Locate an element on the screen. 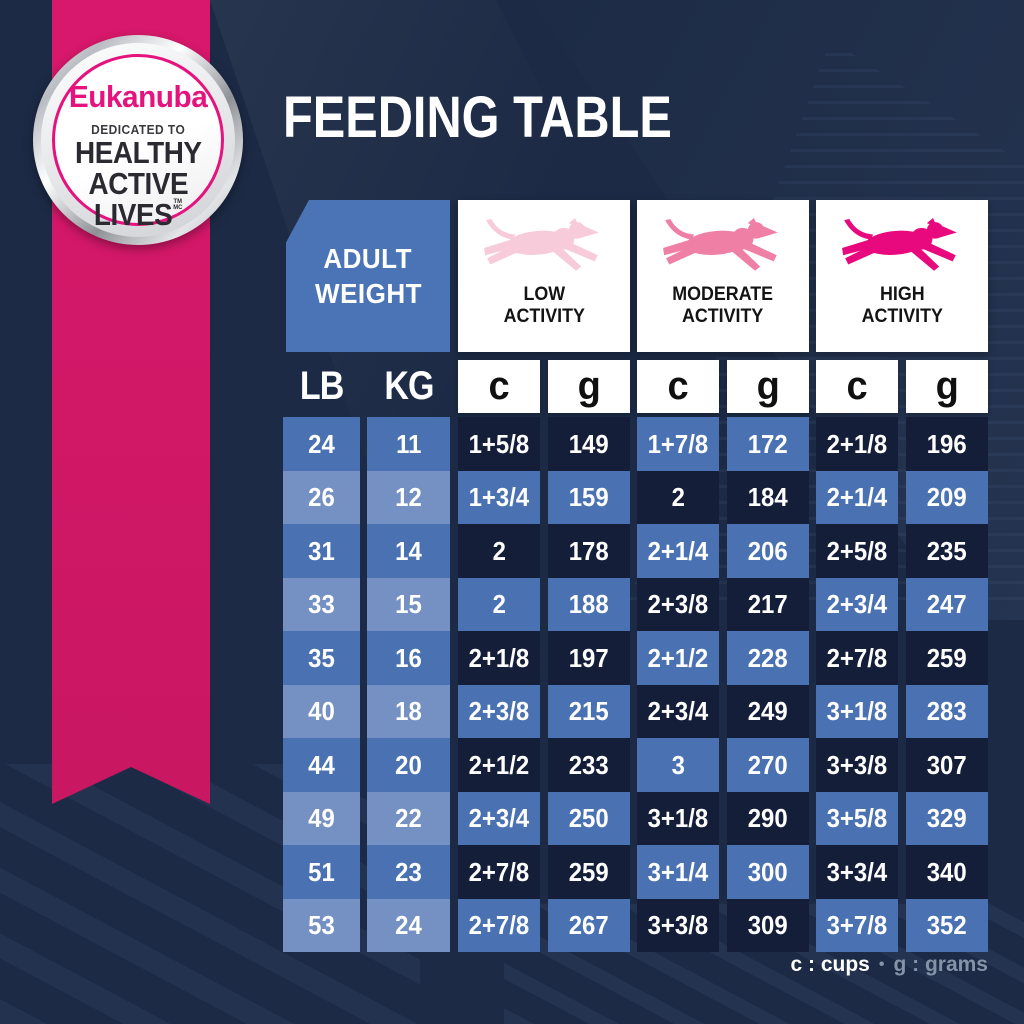  table-cell-lb: 44 is located at coordinates (321, 765).